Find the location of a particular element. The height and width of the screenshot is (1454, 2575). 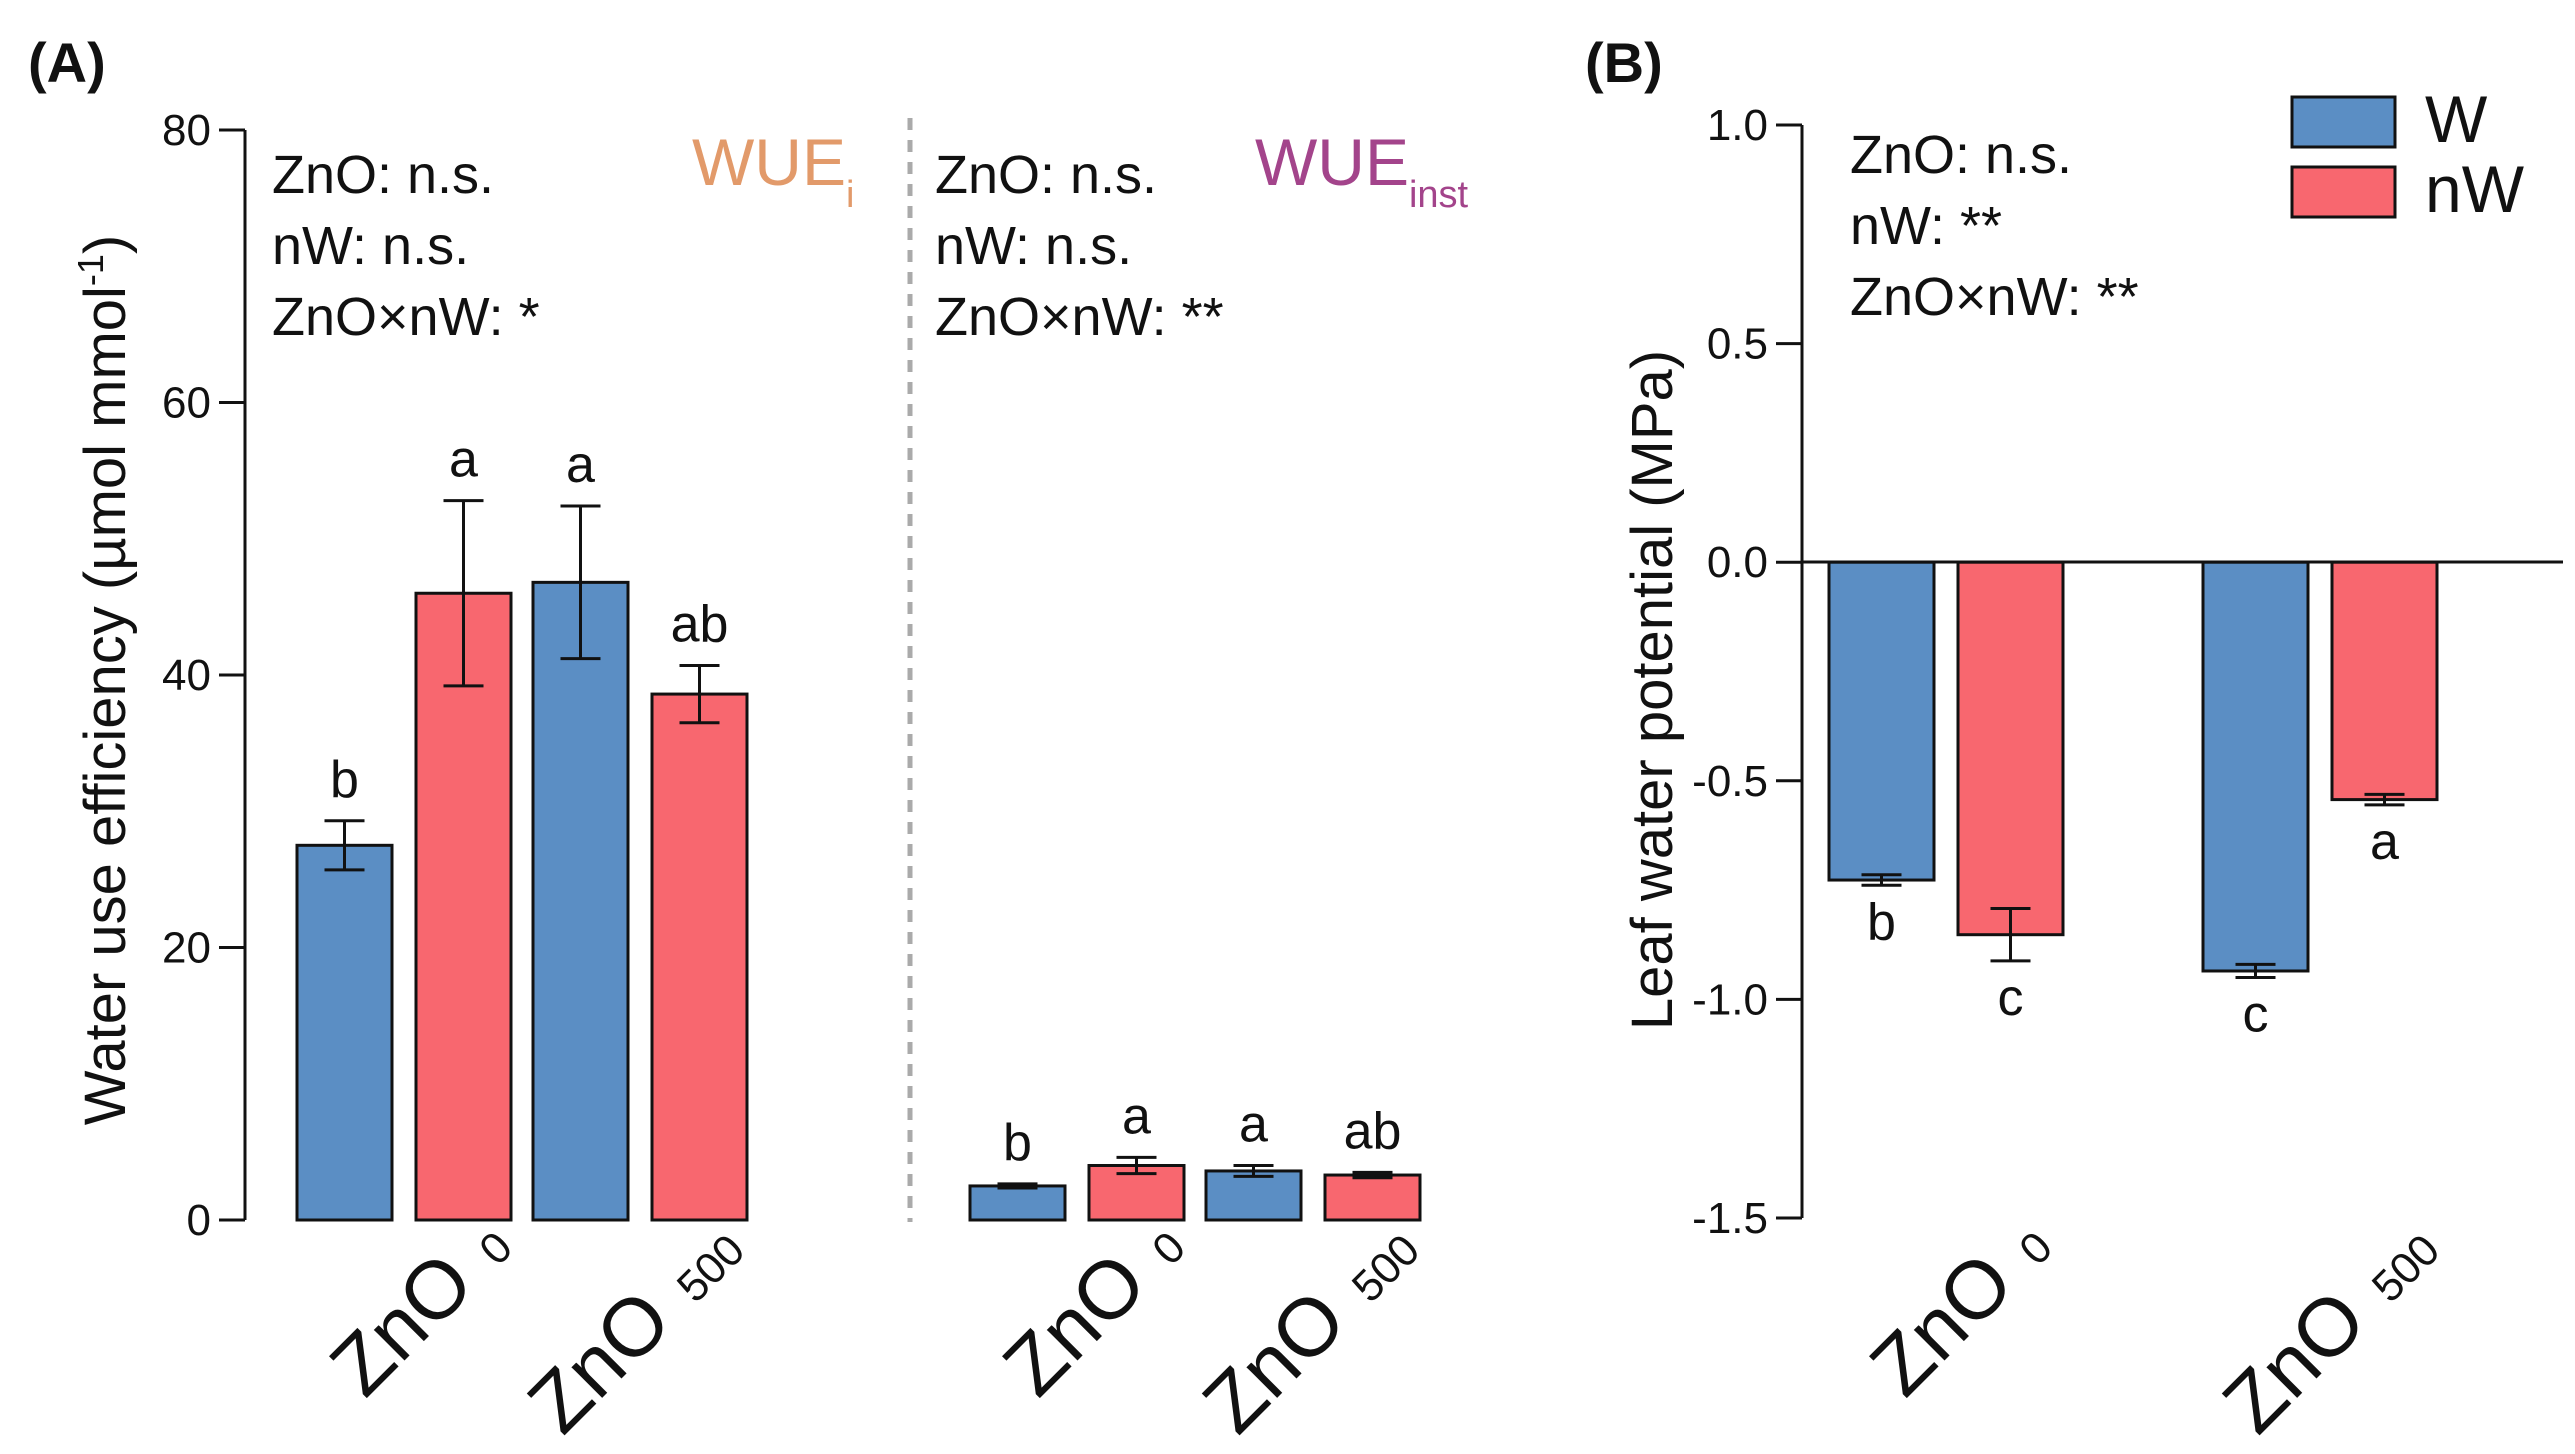

wuei-stat-interaction: ZnO×nW: * is located at coordinates (406, 317).